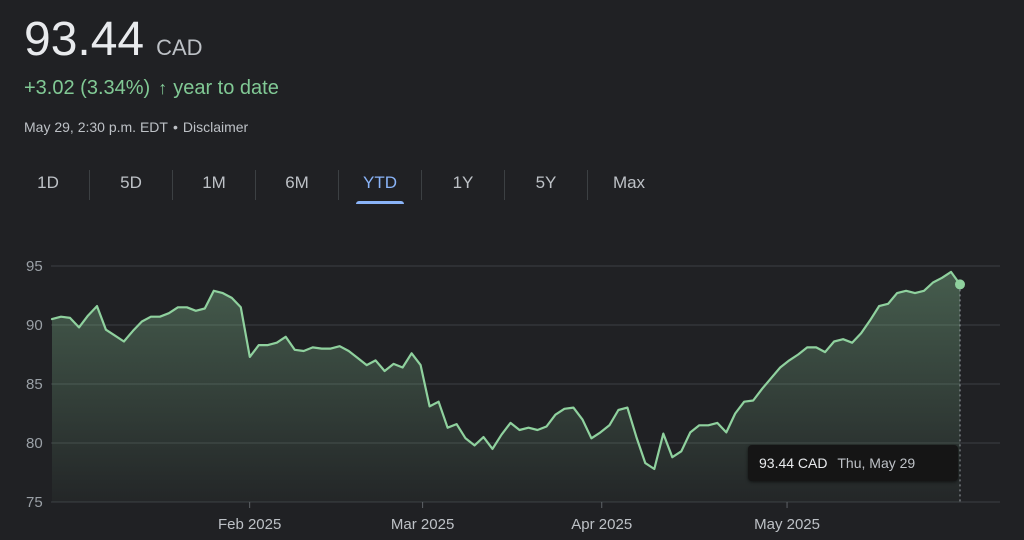 Image resolution: width=1024 pixels, height=540 pixels. I want to click on range-tabs: 1D 5D 1M 6M YTD 1Y 5Y Max, so click(338, 185).